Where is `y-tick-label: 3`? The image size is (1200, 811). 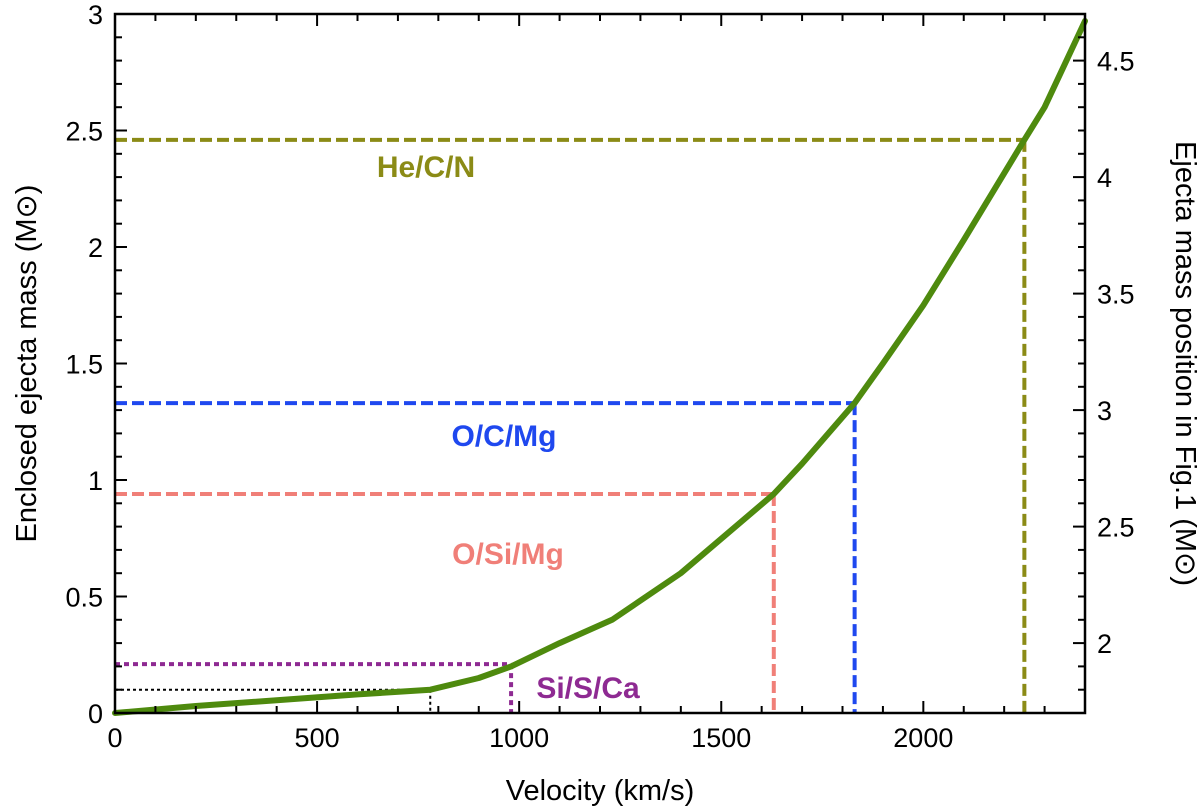
y-tick-label: 3 is located at coordinates (95, 15).